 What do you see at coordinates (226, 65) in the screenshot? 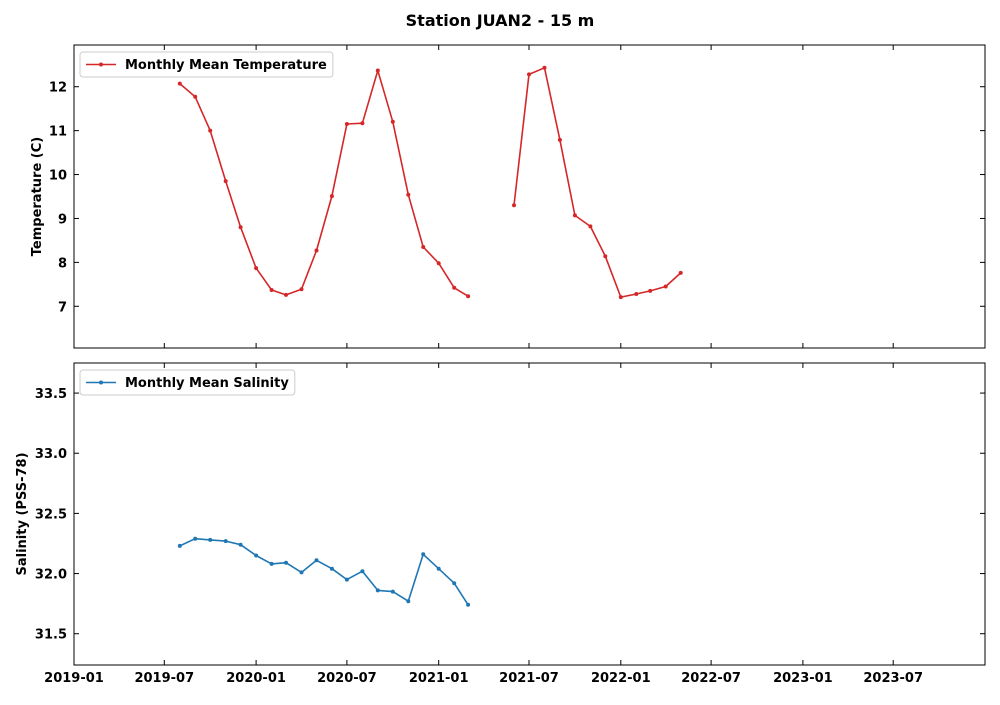
I see `temperature-legend-label: Monthly Mean Temperature` at bounding box center [226, 65].